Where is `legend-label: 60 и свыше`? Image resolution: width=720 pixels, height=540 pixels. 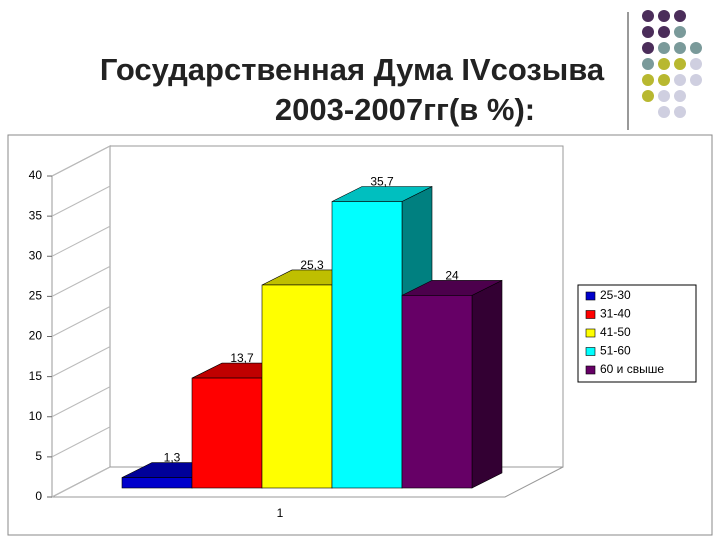 legend-label: 60 и свыше is located at coordinates (632, 369).